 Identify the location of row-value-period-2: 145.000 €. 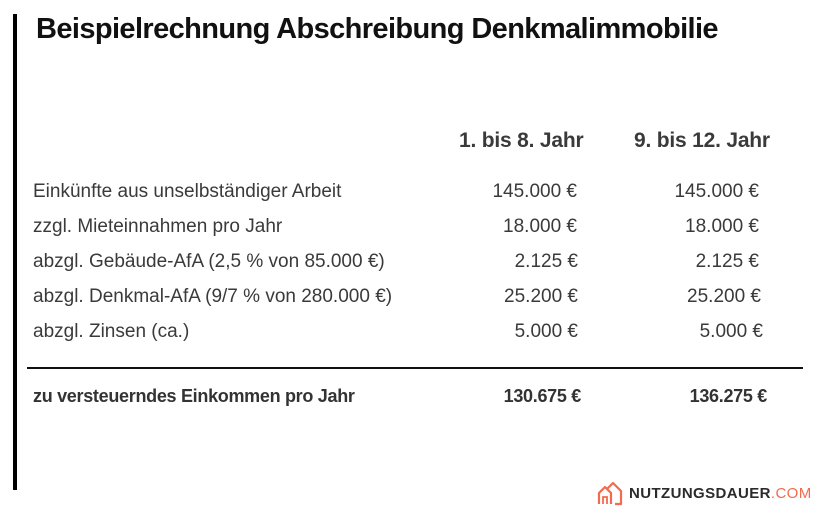
(716, 191).